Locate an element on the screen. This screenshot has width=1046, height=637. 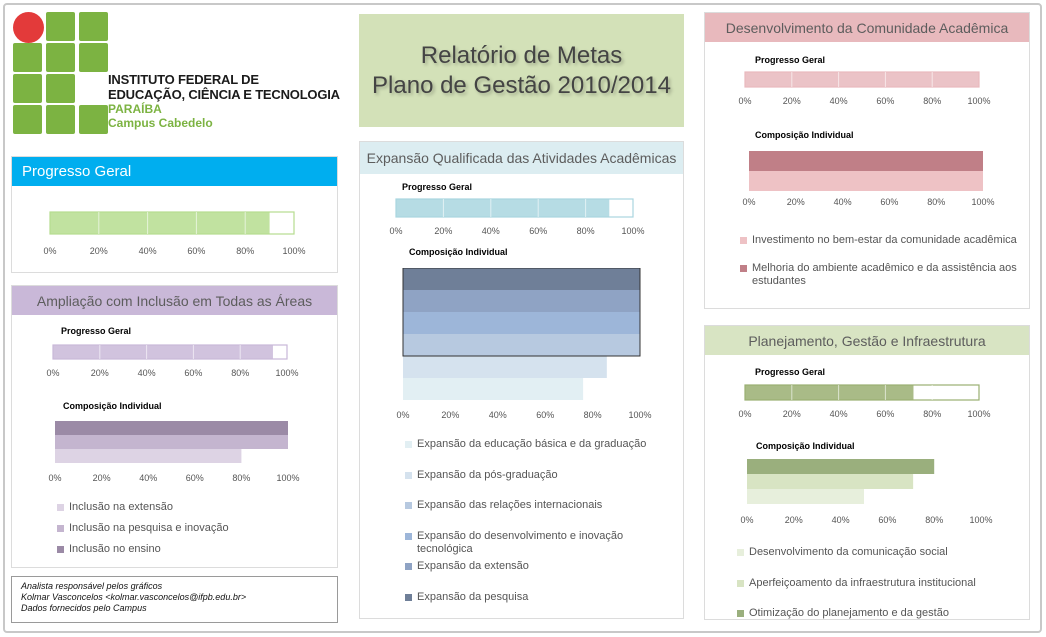
legend-item: Expansão das relações internacionais is located at coordinates (503, 505).